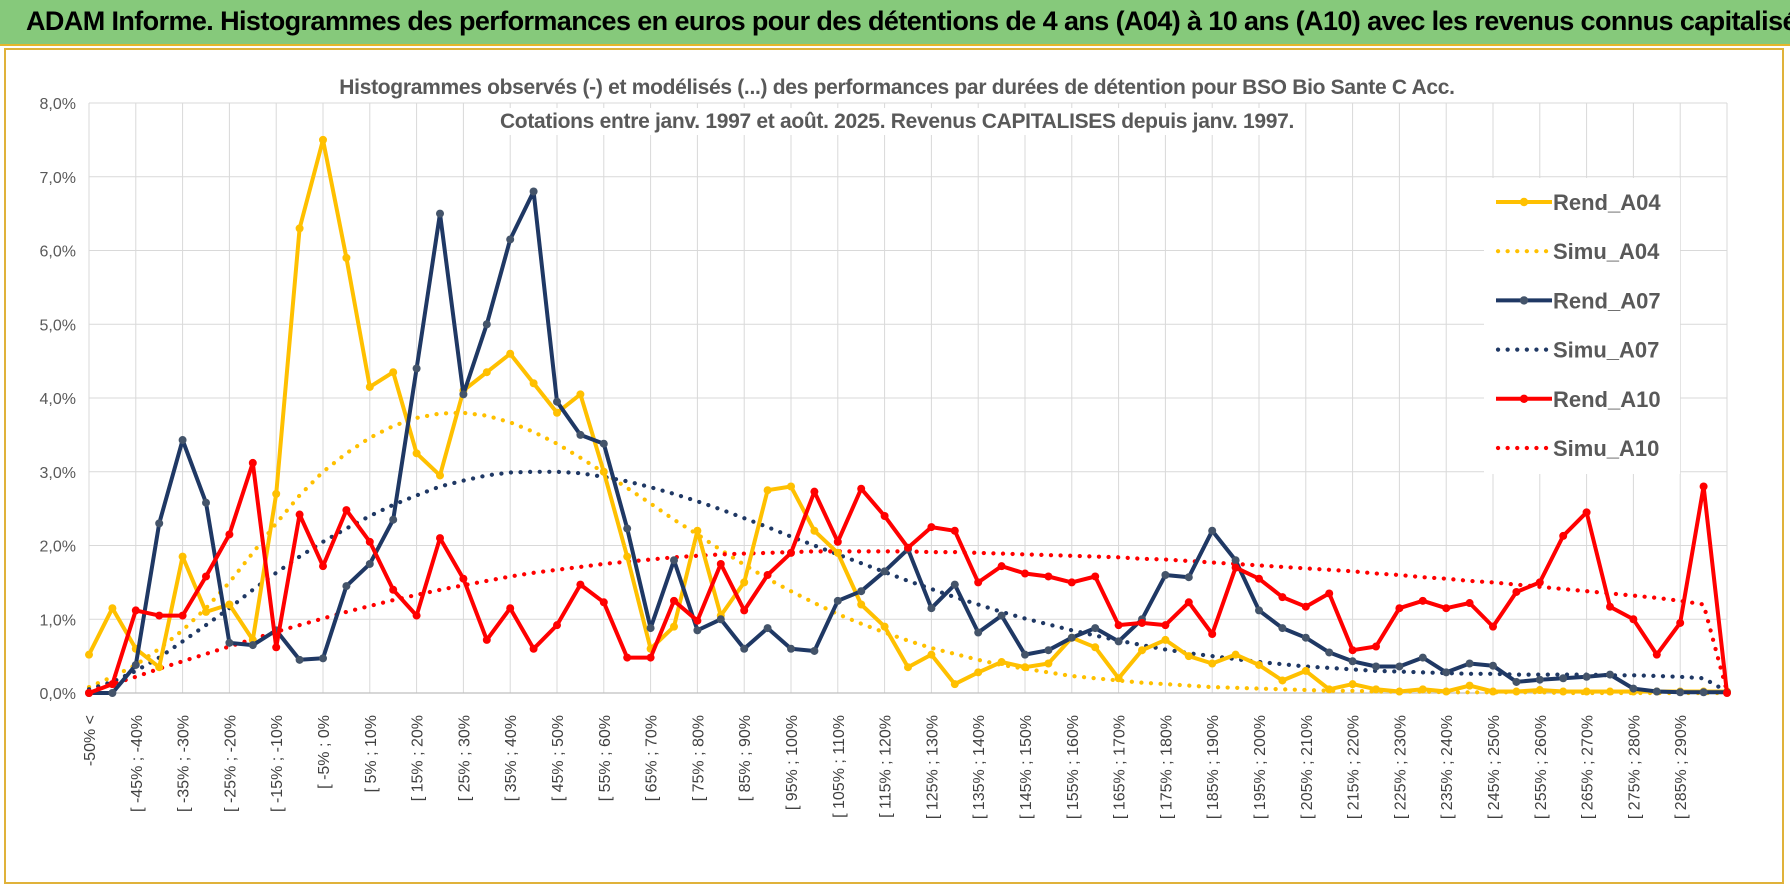  Describe the element at coordinates (1541, 767) in the screenshot. I see `x-tick-label: [ 255% ; 260%` at that location.